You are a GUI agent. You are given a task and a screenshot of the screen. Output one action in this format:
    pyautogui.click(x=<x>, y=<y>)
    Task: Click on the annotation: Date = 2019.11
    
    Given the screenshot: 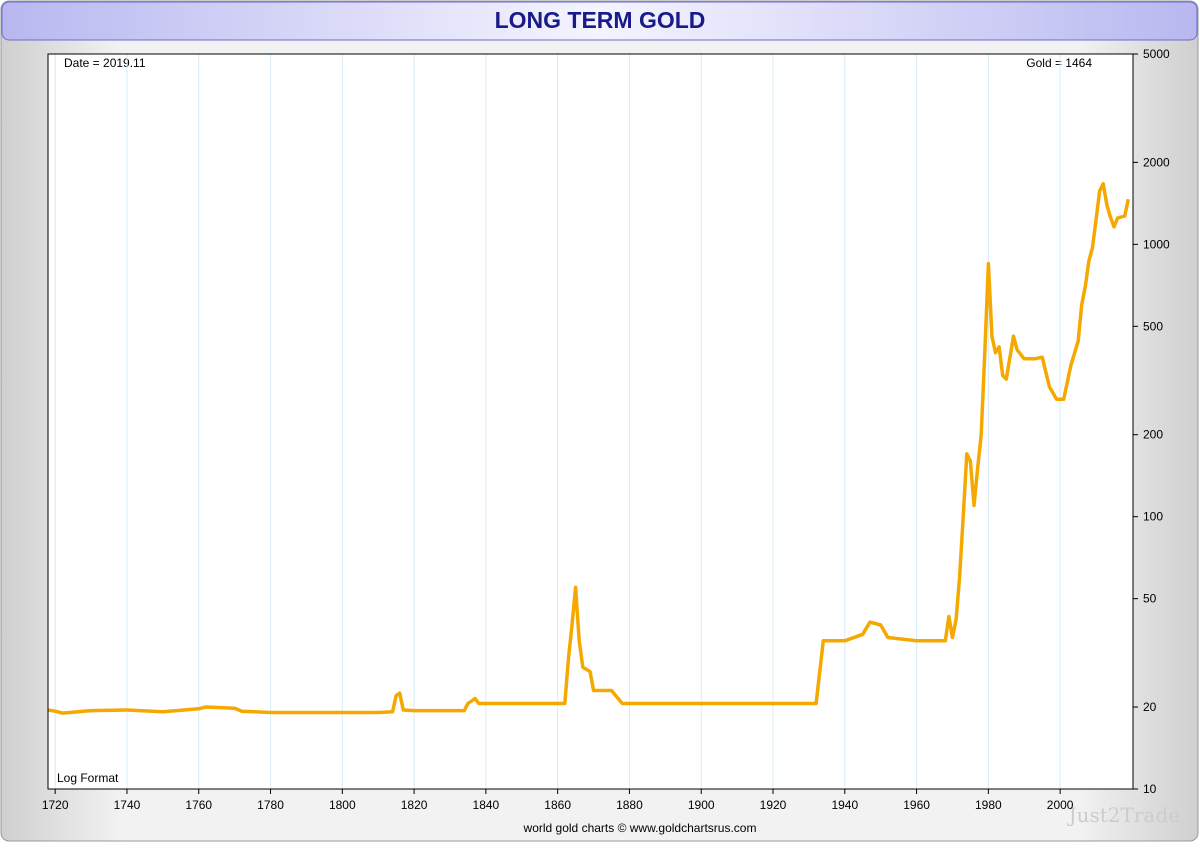 What is the action you would take?
    pyautogui.click(x=105, y=63)
    